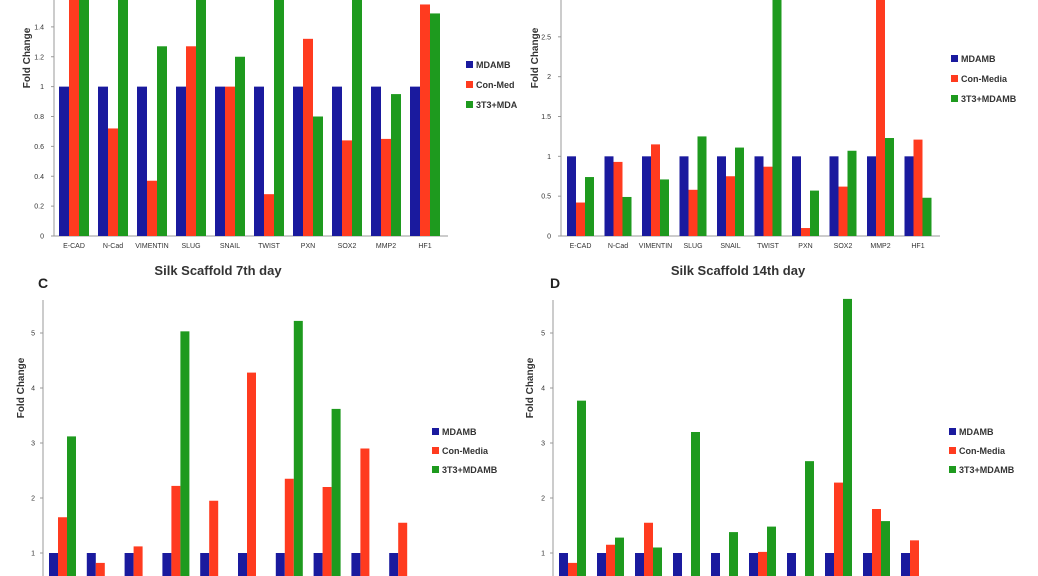 This screenshot has width=1038, height=576. I want to click on panel-a-x-tick-label: VIMENTIN, so click(151, 246).